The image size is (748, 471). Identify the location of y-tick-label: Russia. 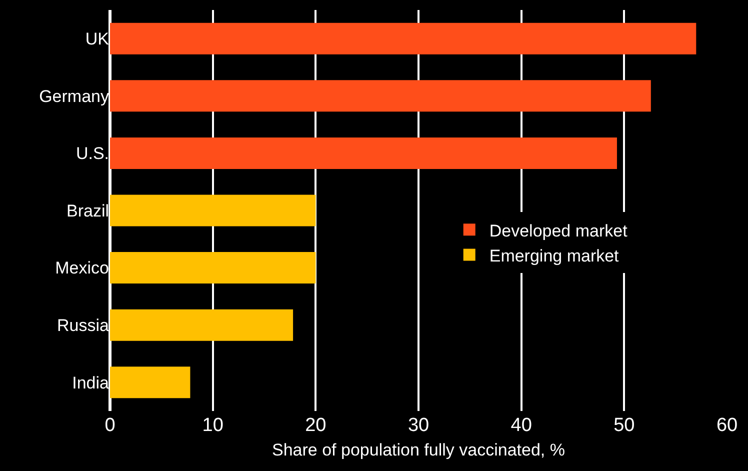
(83, 326).